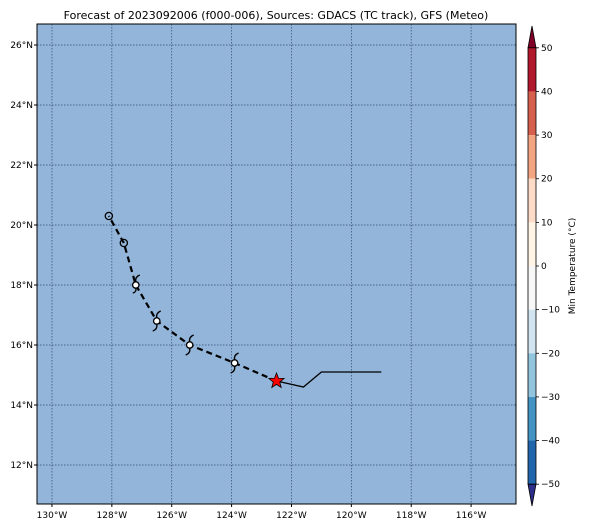 The width and height of the screenshot is (591, 528). I want to click on lon-tick-label: 128°W, so click(112, 516).